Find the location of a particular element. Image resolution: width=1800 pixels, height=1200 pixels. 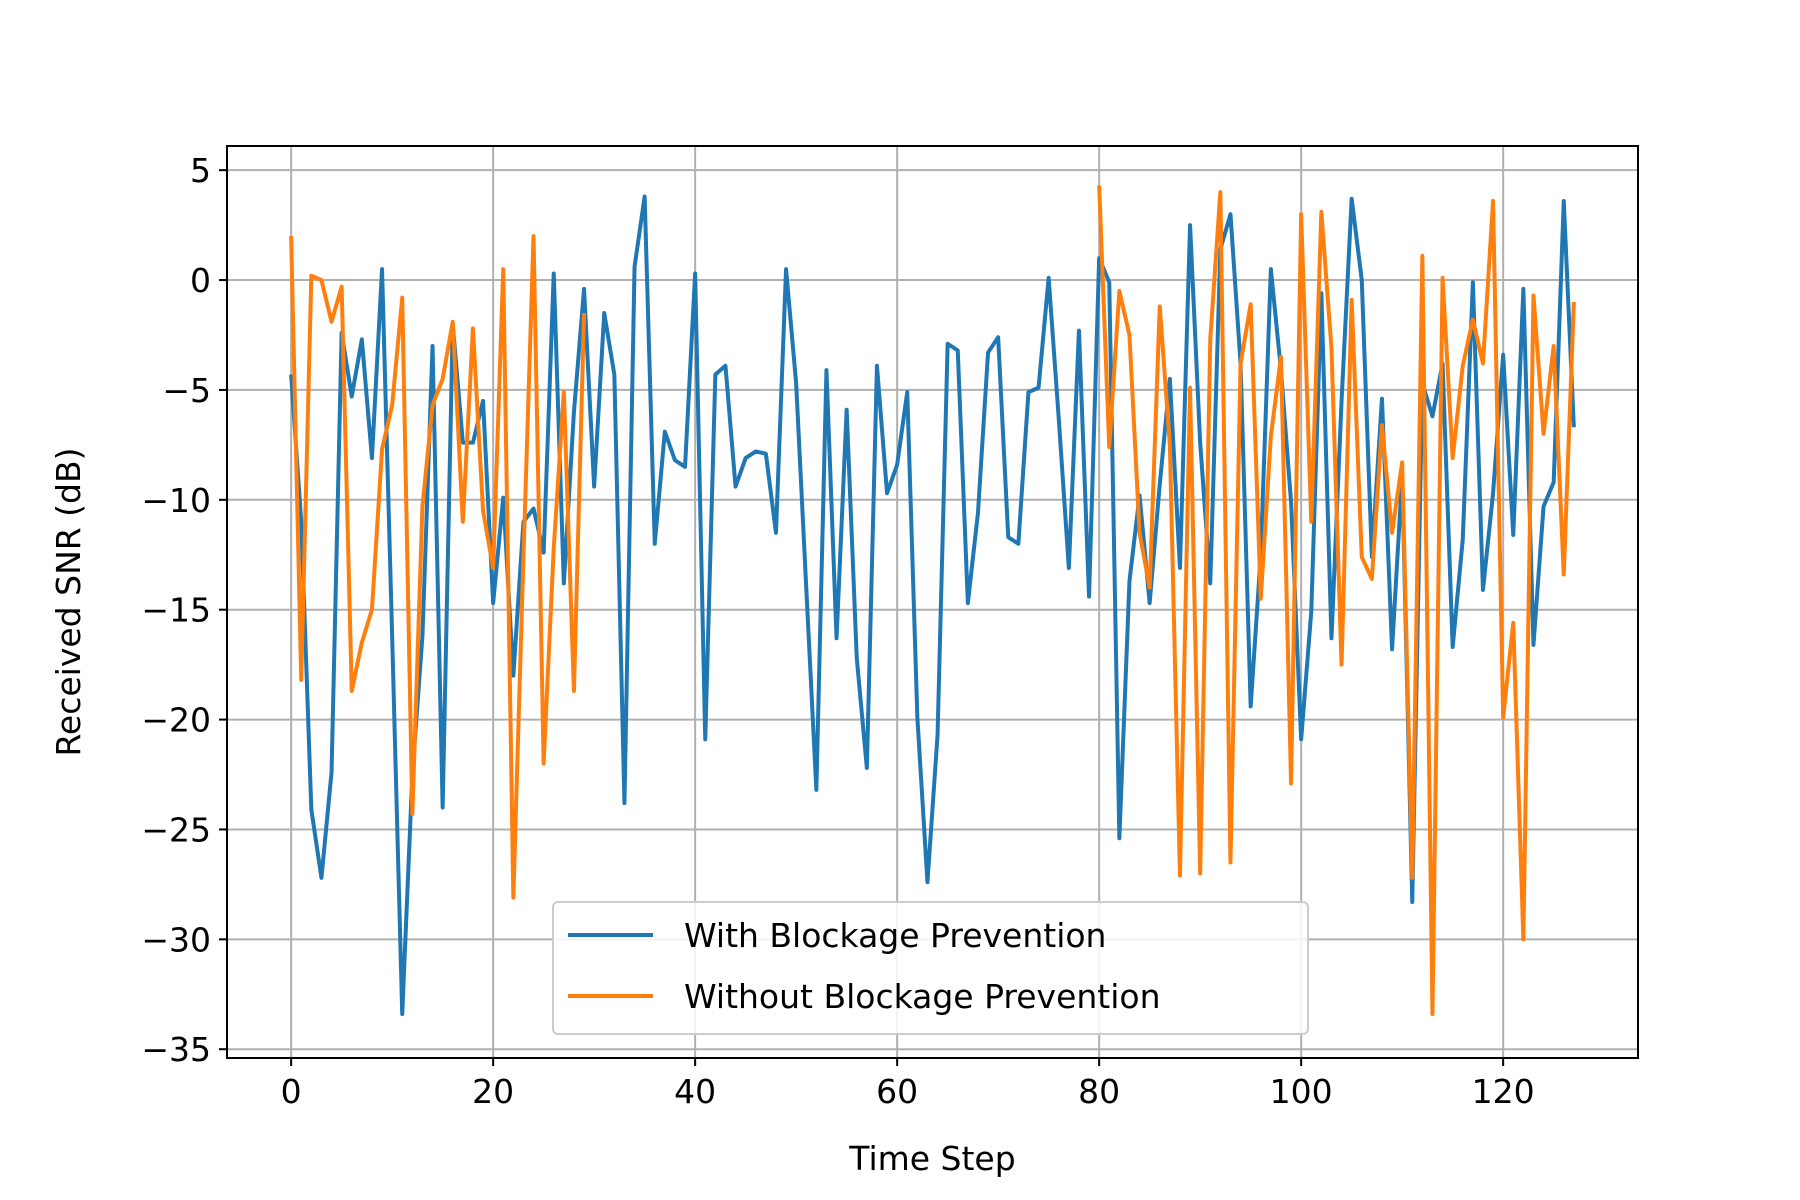

y-tick-label: 5 is located at coordinates (200, 170).